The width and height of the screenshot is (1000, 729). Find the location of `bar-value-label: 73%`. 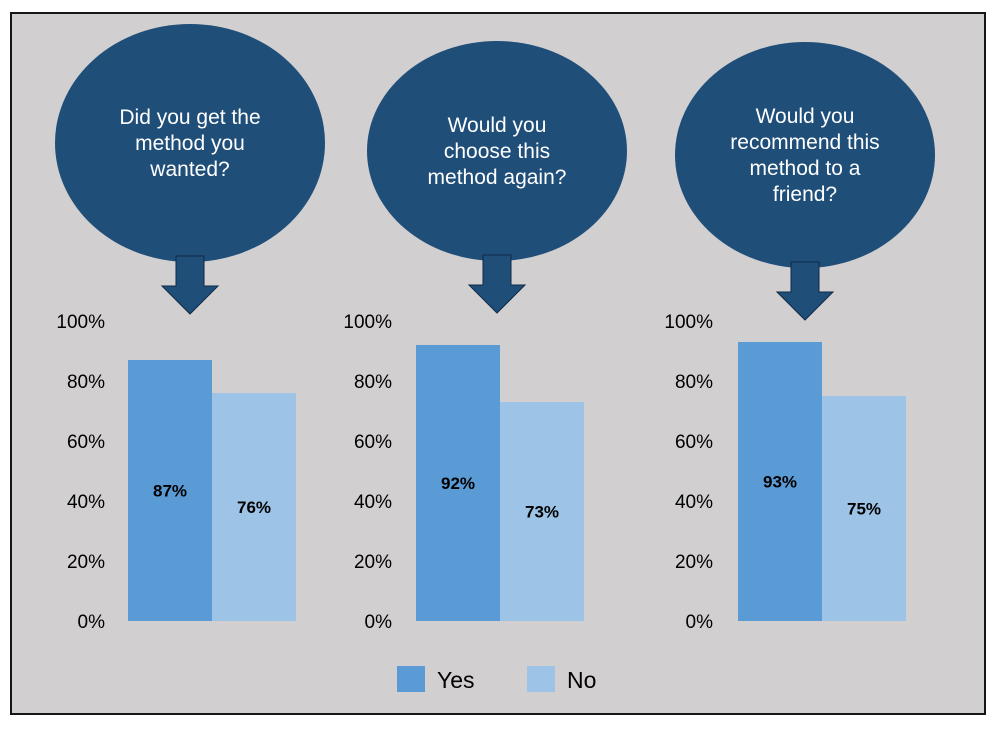

bar-value-label: 73% is located at coordinates (542, 512).